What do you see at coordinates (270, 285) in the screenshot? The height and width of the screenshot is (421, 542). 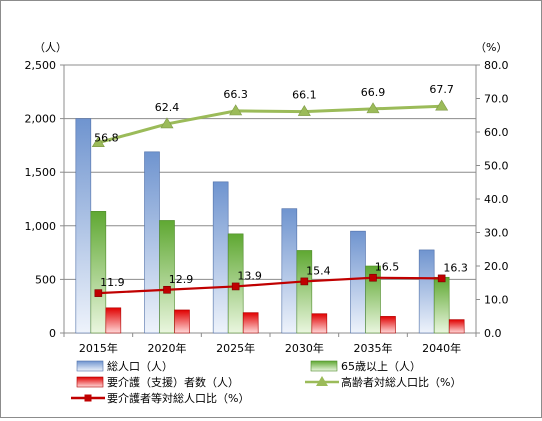 I see `line-care-ratio` at bounding box center [270, 285].